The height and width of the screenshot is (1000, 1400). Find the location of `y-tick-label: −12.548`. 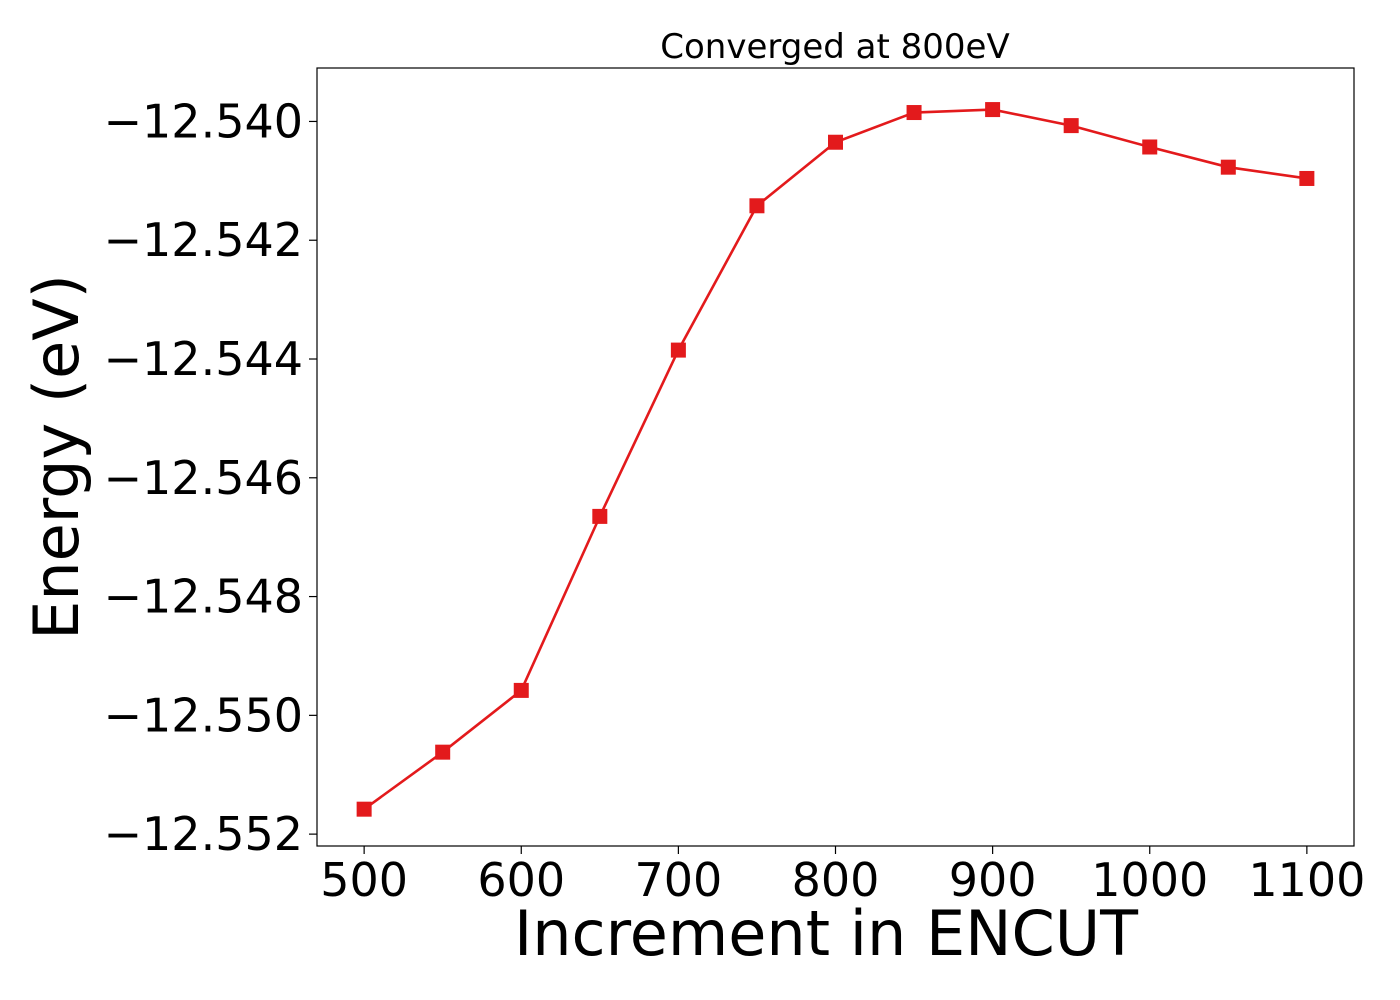

y-tick-label: −12.548 is located at coordinates (204, 597).